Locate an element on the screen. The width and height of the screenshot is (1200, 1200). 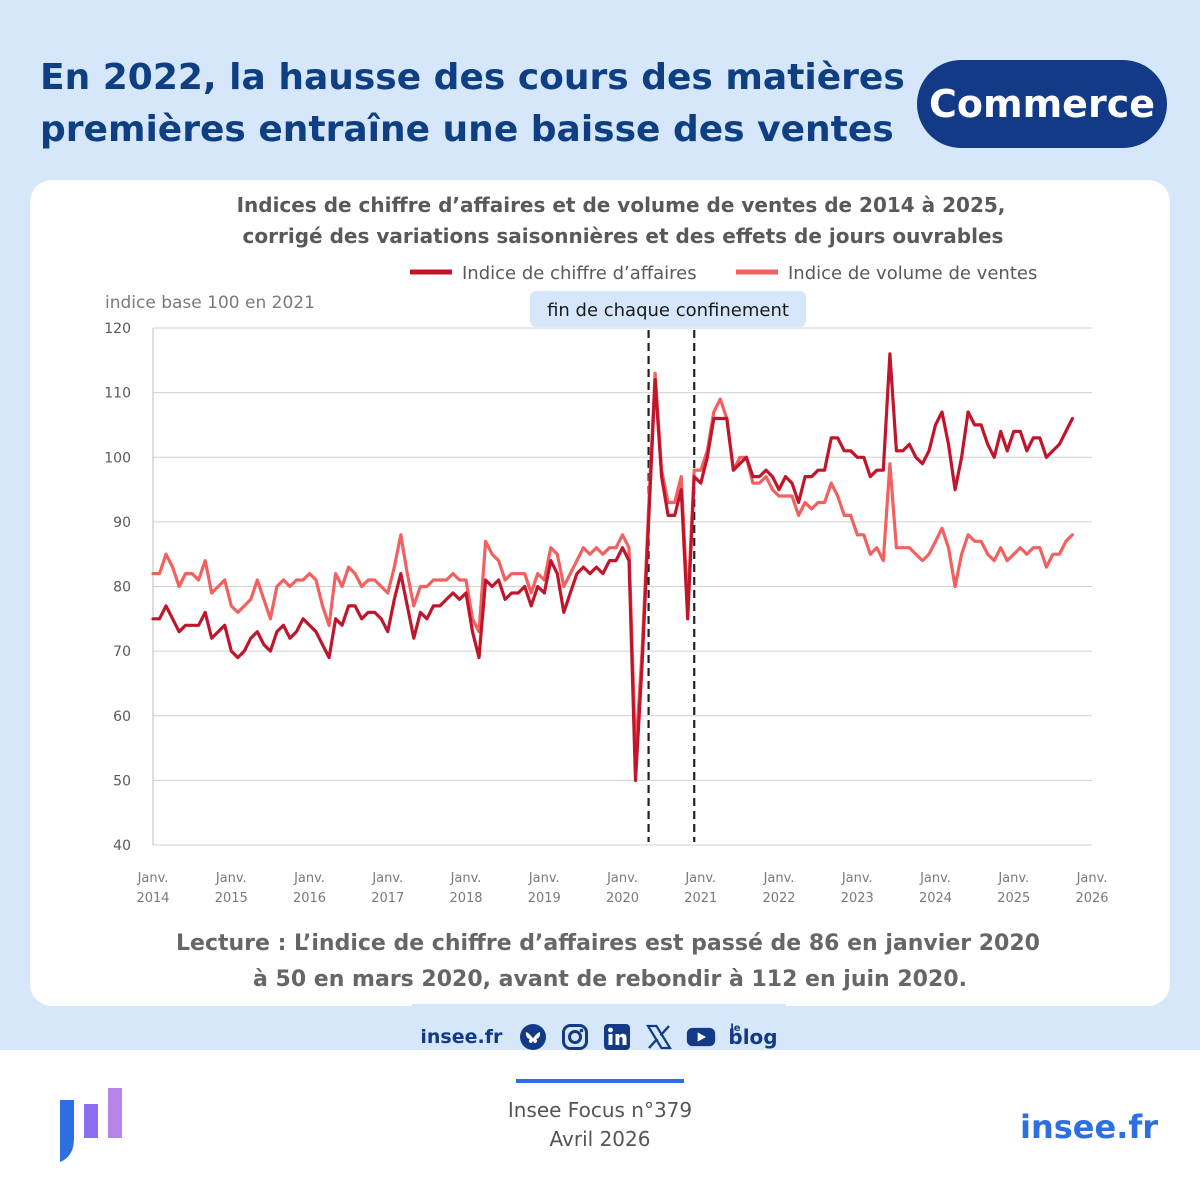
bluesky-icon is located at coordinates (533, 1037).